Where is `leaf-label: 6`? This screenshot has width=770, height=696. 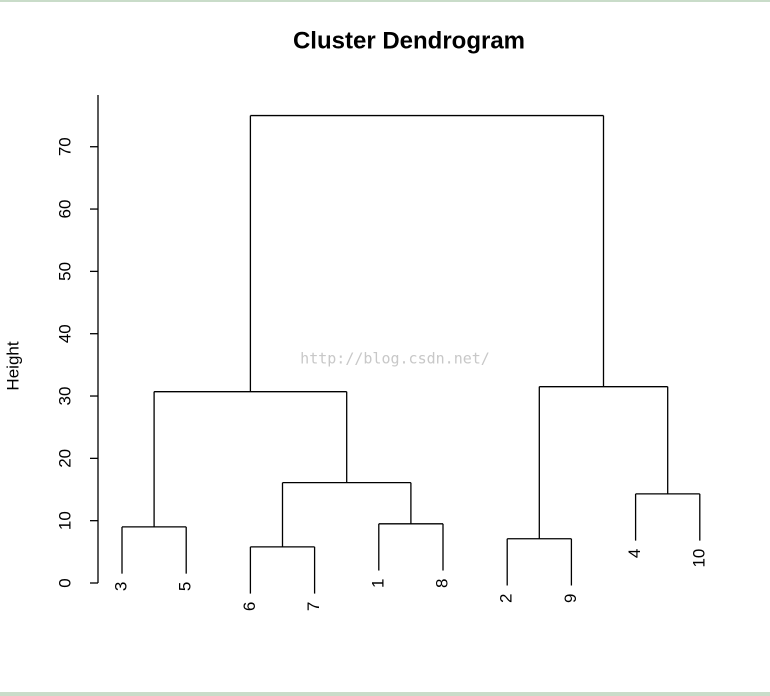
leaf-label: 6 is located at coordinates (249, 606).